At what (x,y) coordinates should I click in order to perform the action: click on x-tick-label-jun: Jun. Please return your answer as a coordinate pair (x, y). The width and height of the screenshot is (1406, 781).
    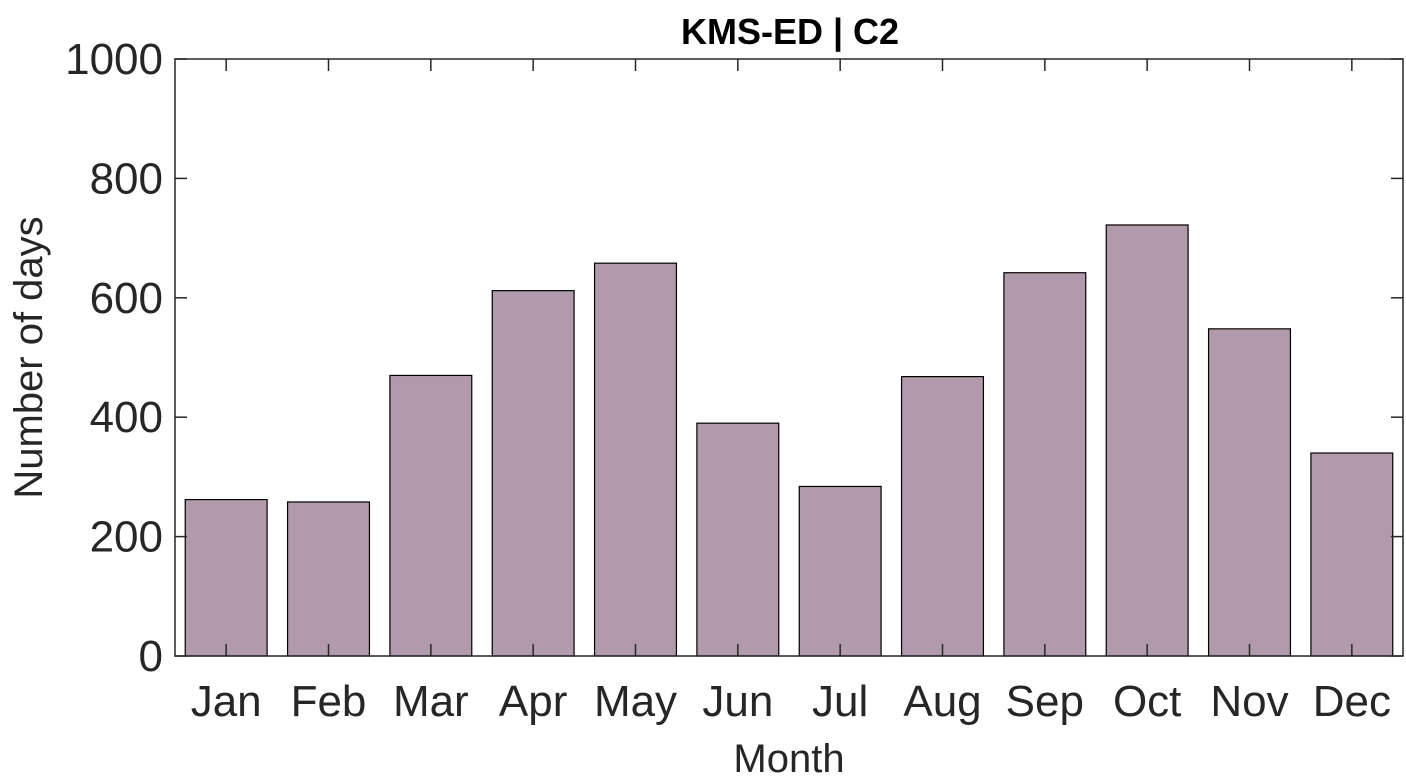
    Looking at the image, I should click on (737, 701).